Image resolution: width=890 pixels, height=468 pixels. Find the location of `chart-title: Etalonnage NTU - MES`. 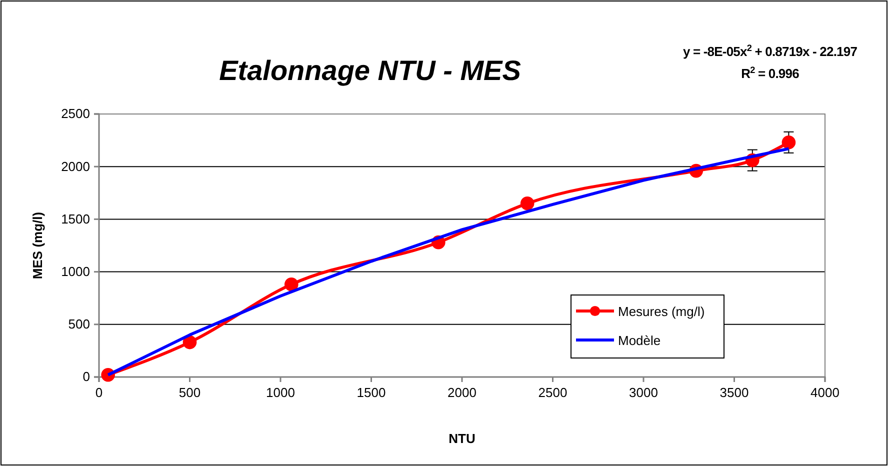

chart-title: Etalonnage NTU - MES is located at coordinates (370, 70).